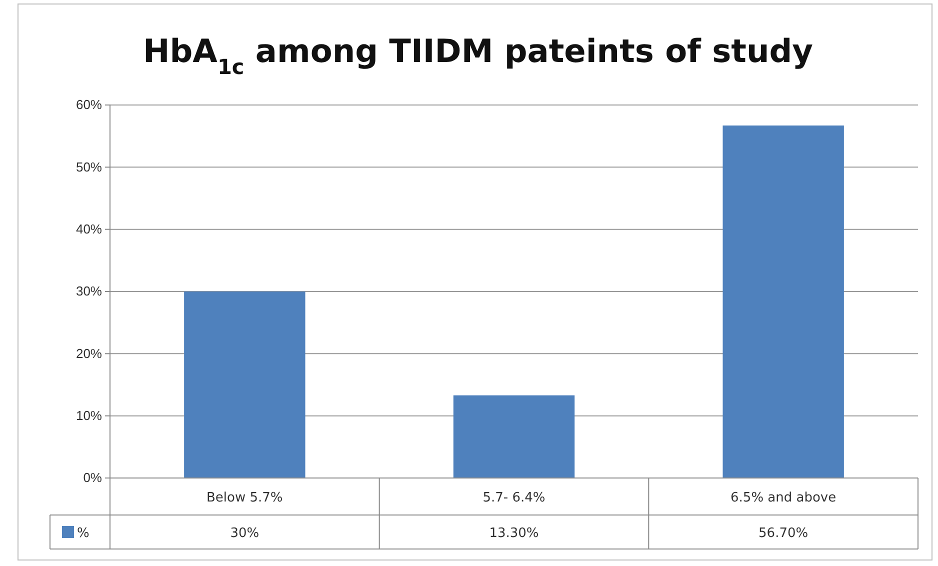 The image size is (938, 566). Describe the element at coordinates (478, 55) in the screenshot. I see `chart-title: HbA$_{1c}$ among TIIDM pateints of study` at that location.